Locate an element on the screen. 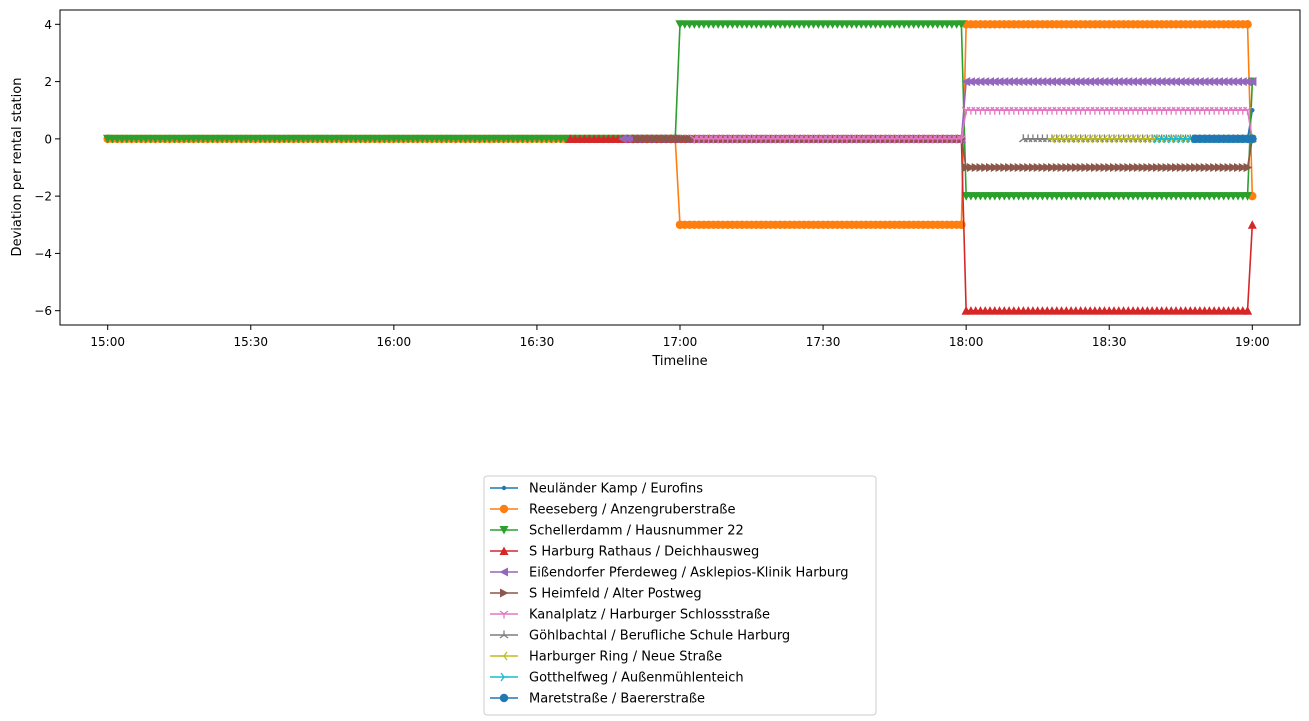 The width and height of the screenshot is (1309, 721). legend-item: Reeseberg / Anzengruberstraße is located at coordinates (612, 510).